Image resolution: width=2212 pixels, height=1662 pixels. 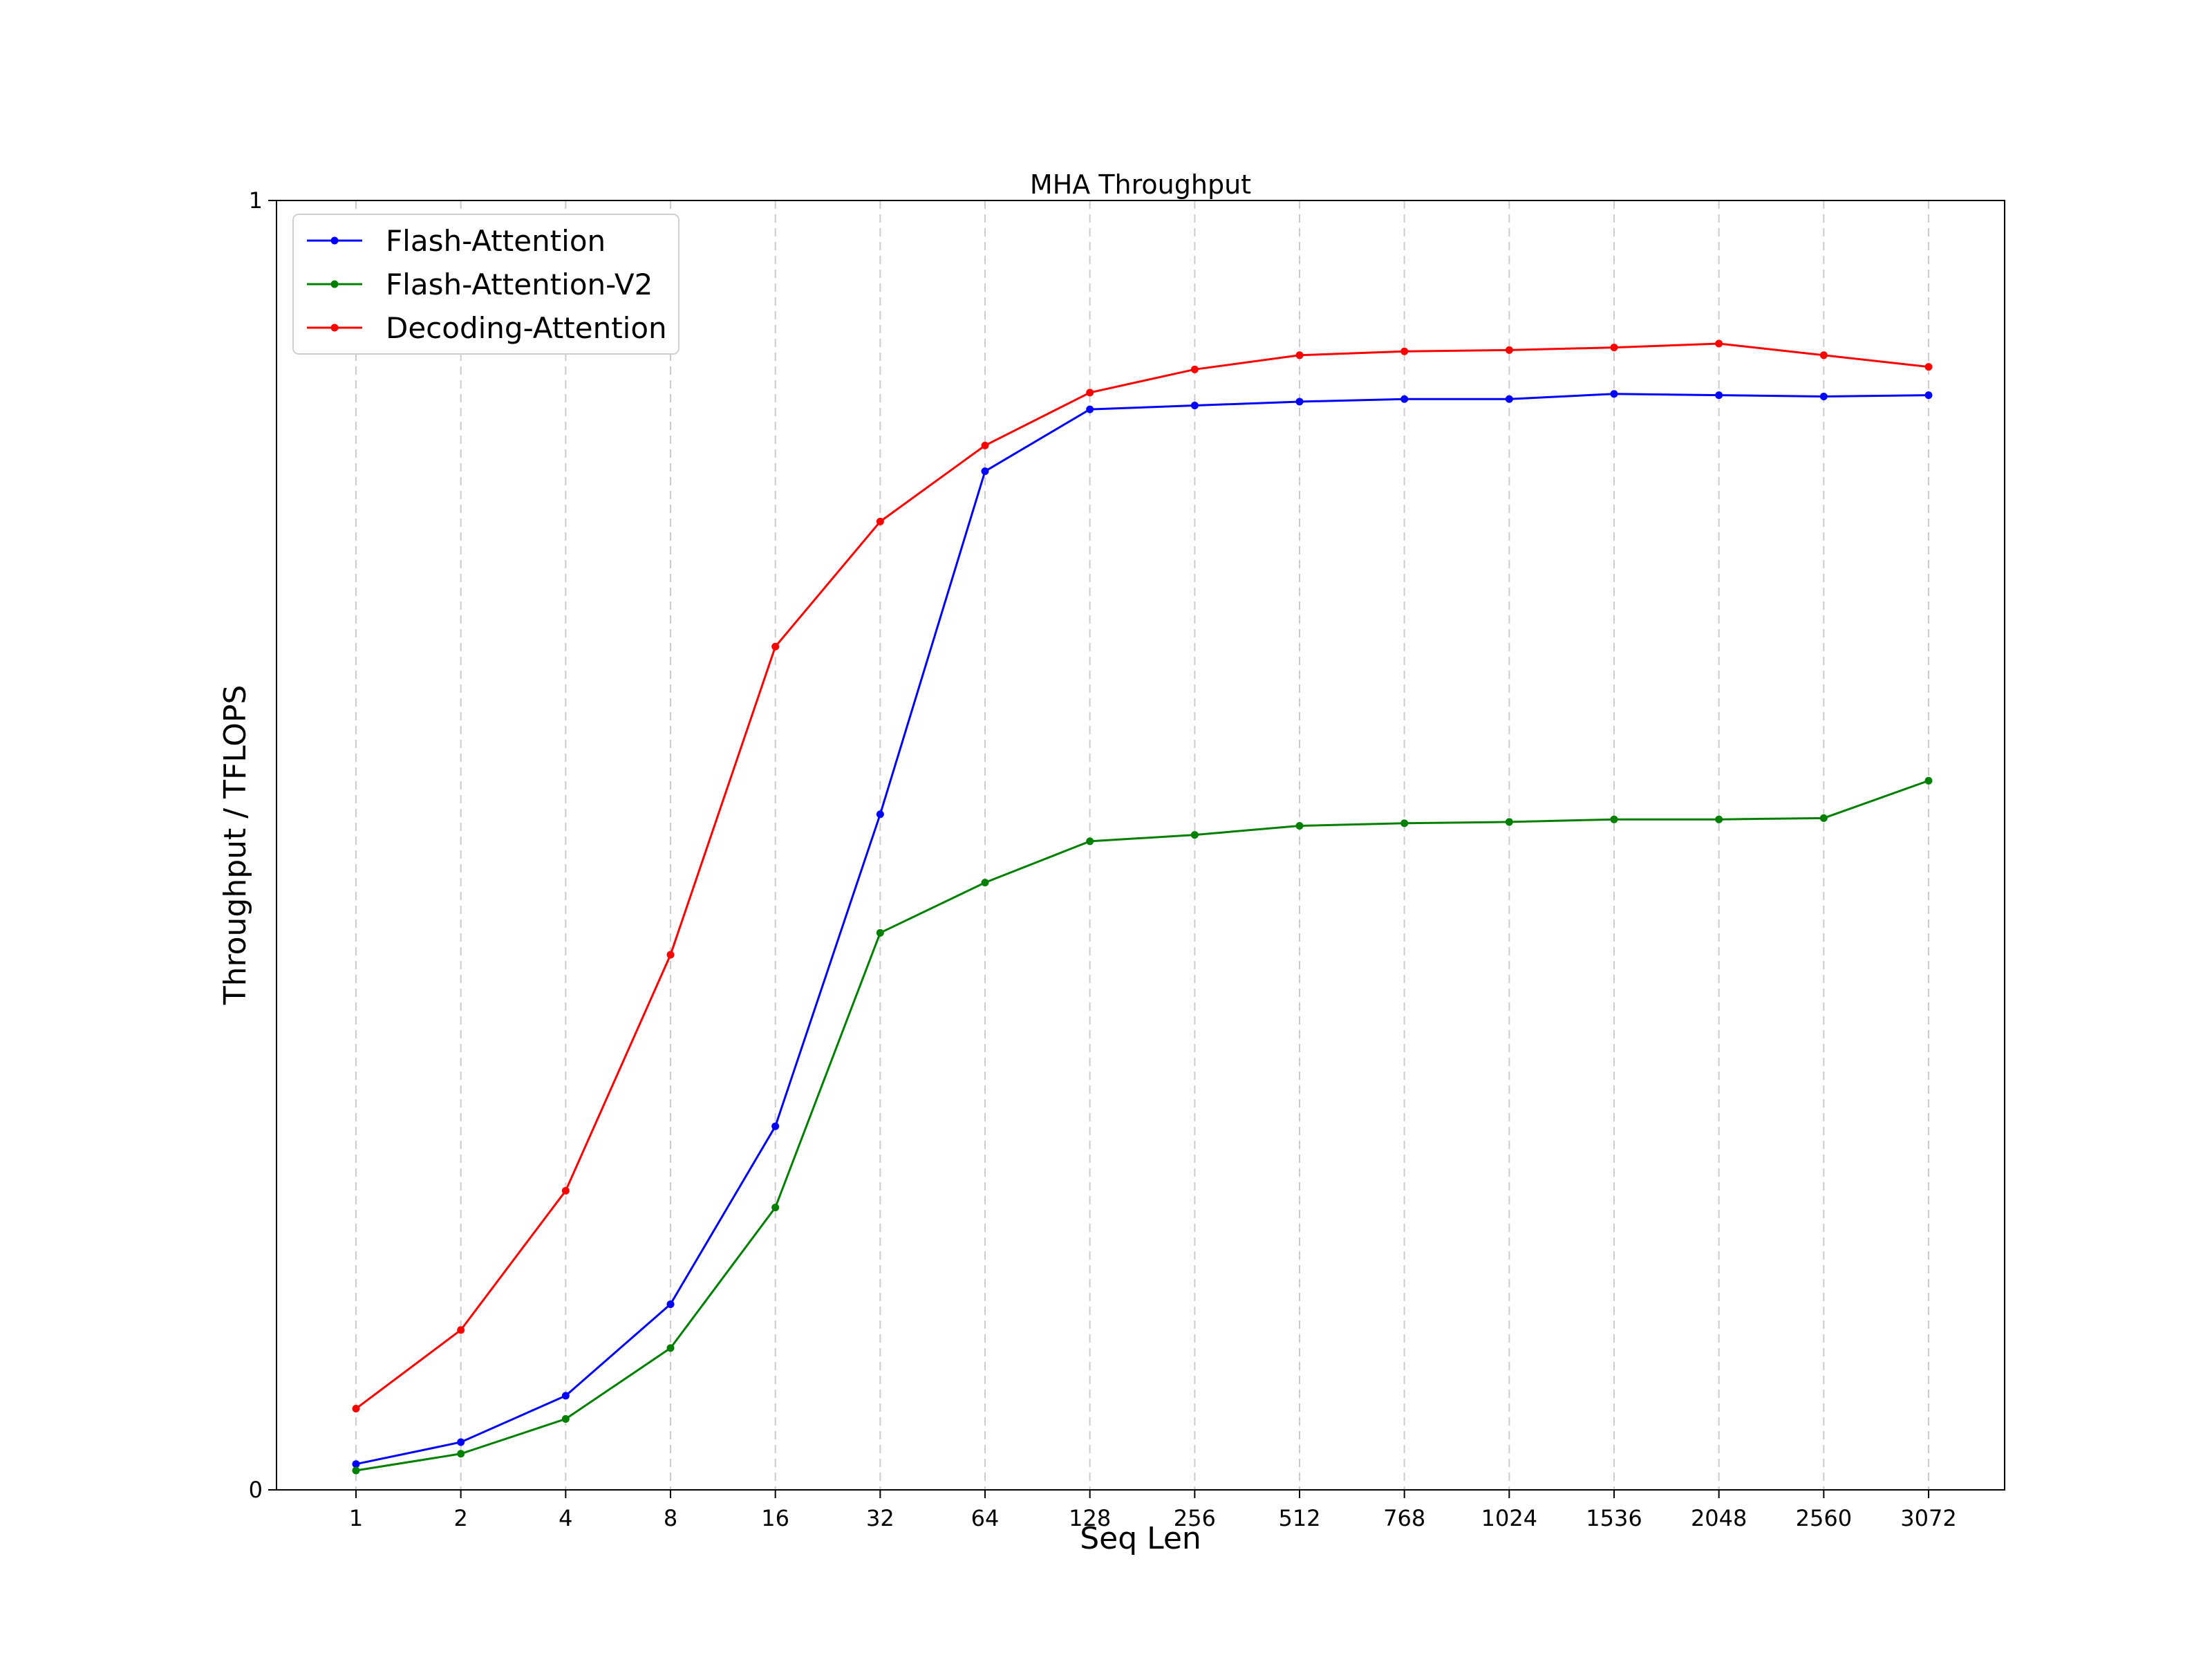 What do you see at coordinates (670, 1518) in the screenshot?
I see `x-tick-label: 8` at bounding box center [670, 1518].